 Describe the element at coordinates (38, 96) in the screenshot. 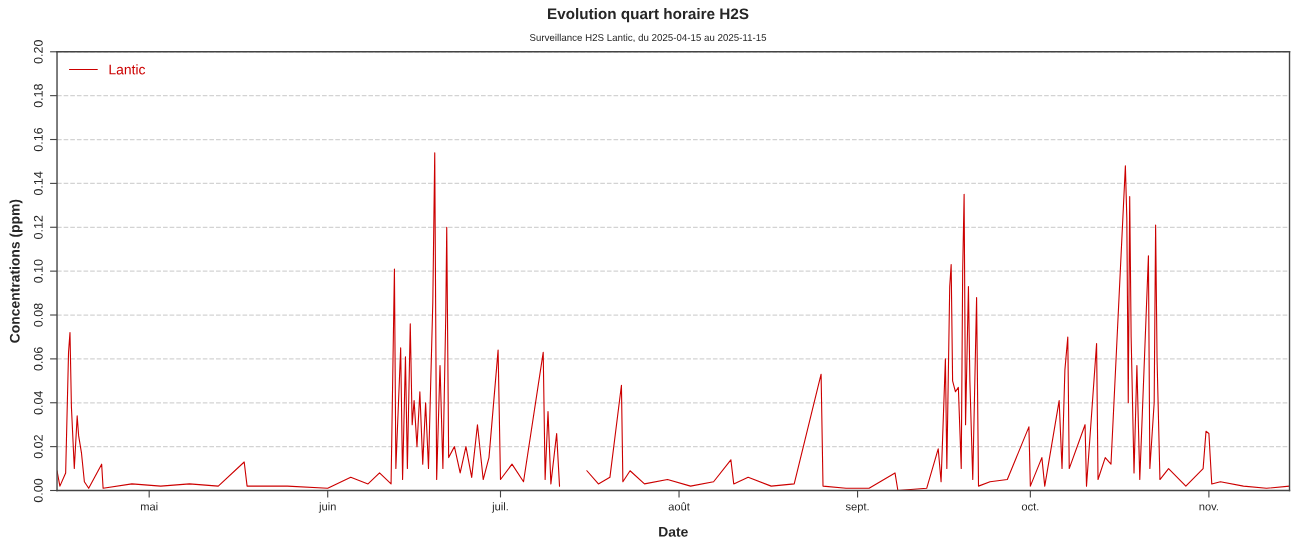

I see `y-tick-label: 0.18` at that location.